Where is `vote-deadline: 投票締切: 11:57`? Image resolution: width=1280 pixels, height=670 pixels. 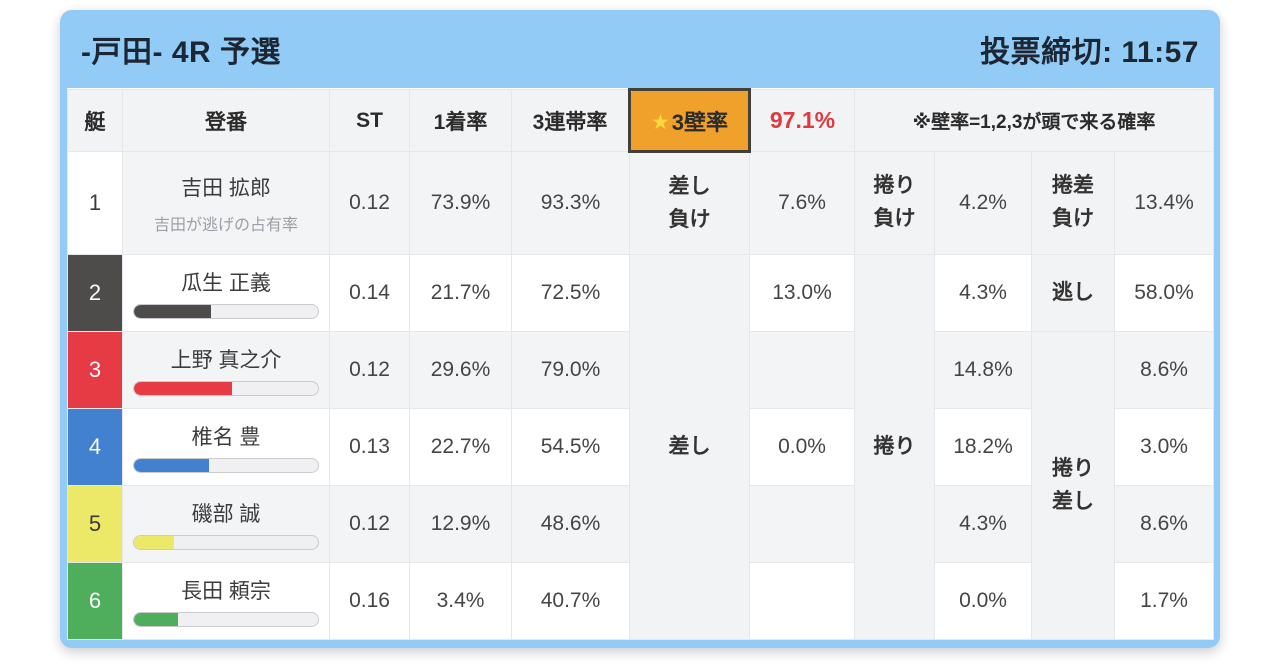
vote-deadline: 投票締切: 11:57 is located at coordinates (1089, 52).